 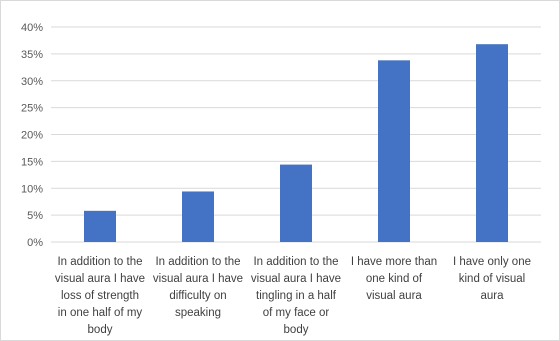 What do you see at coordinates (32, 55) in the screenshot?
I see `y-tick-label: 35%` at bounding box center [32, 55].